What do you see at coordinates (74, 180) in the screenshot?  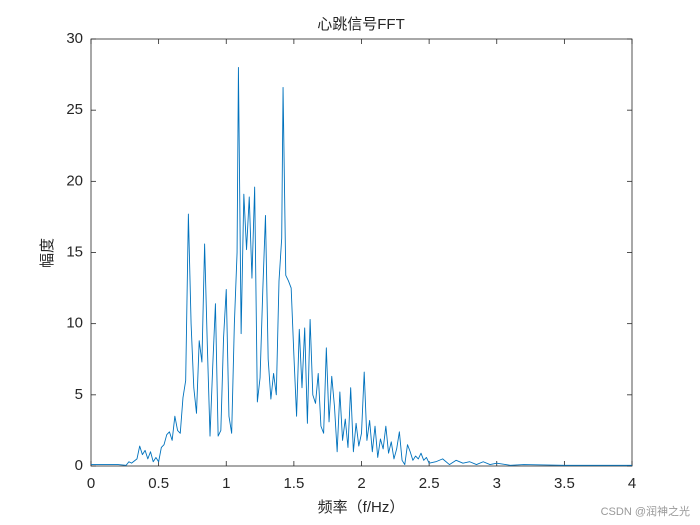 I see `y-tick-label: 20` at bounding box center [74, 180].